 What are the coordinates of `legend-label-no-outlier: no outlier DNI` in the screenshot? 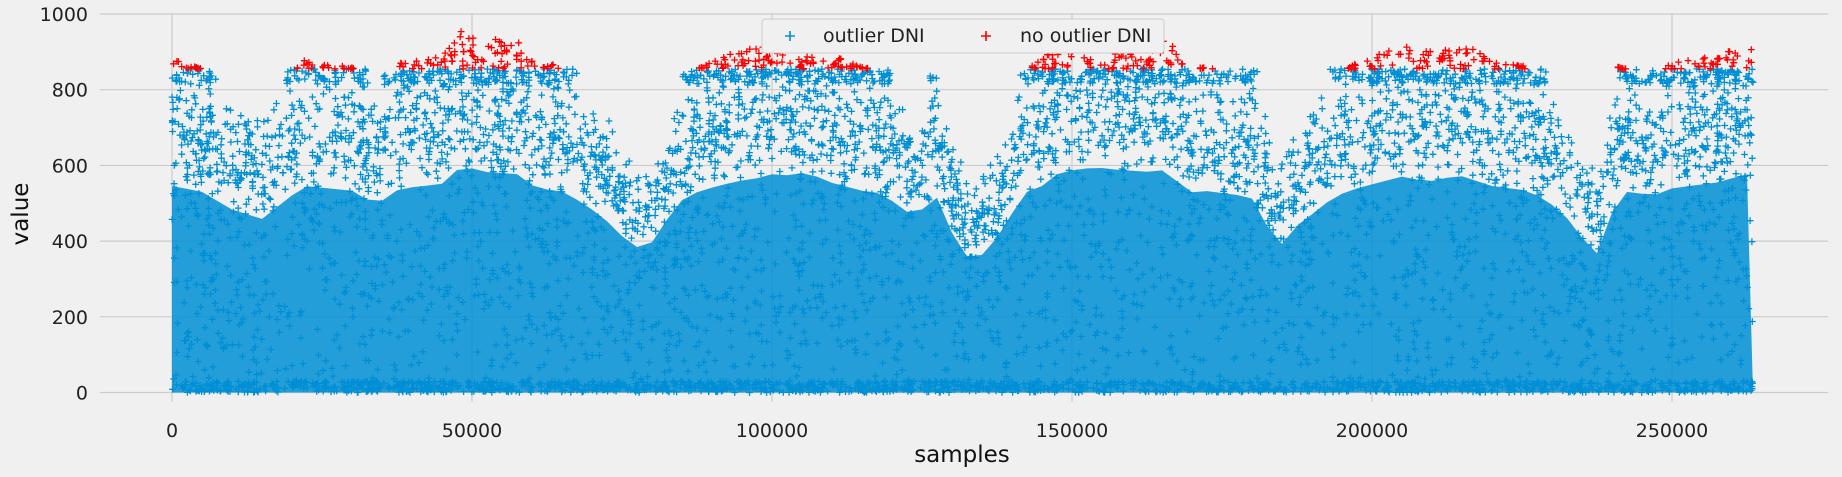 It's located at (1085, 36).